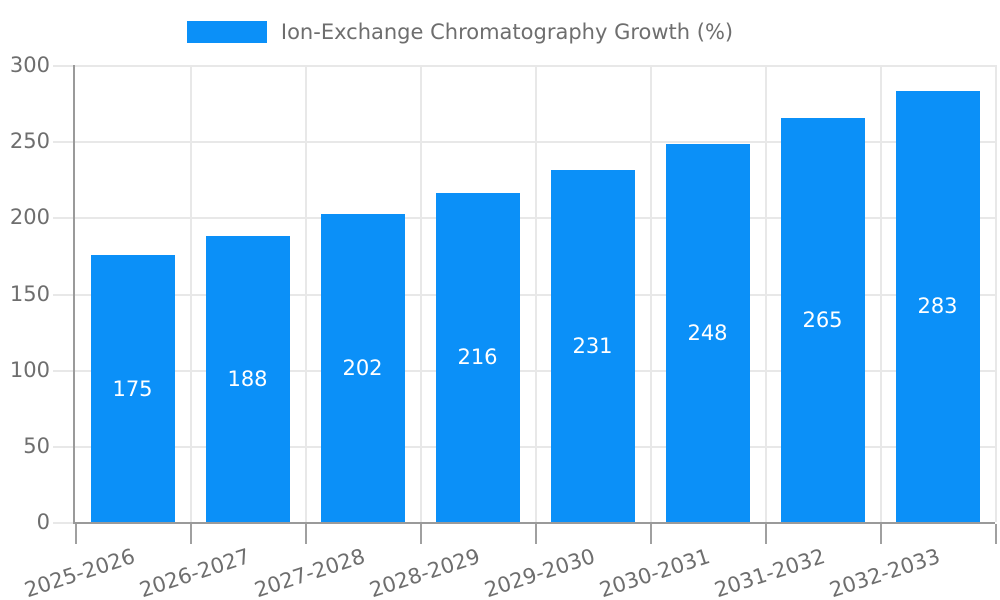 This screenshot has width=1000, height=600. Describe the element at coordinates (769, 572) in the screenshot. I see `x-axis-tick-label: 2031-2032` at that location.